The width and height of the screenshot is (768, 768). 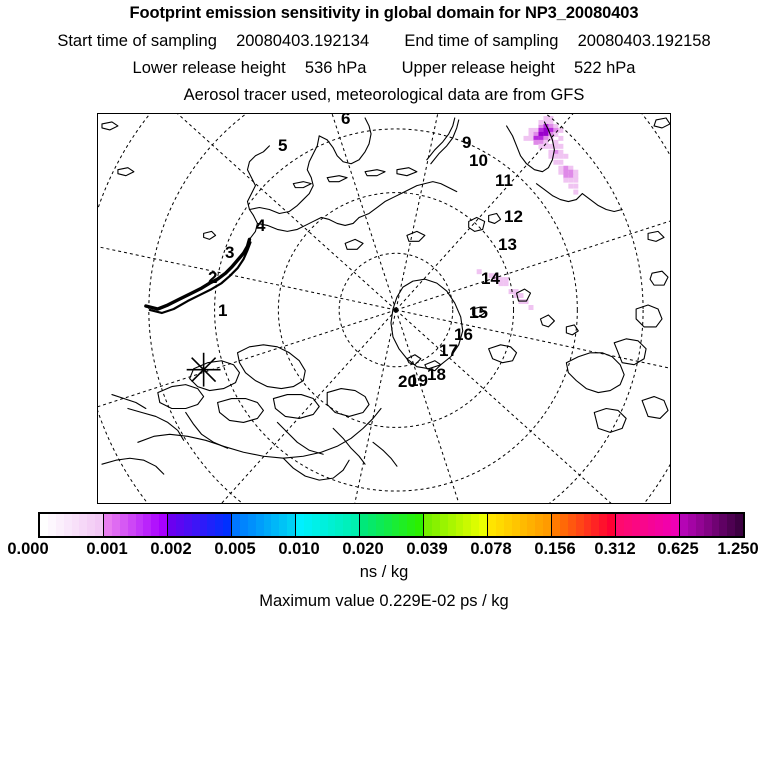 What do you see at coordinates (299, 549) in the screenshot?
I see `colorbar-tick: 0.010` at bounding box center [299, 549].